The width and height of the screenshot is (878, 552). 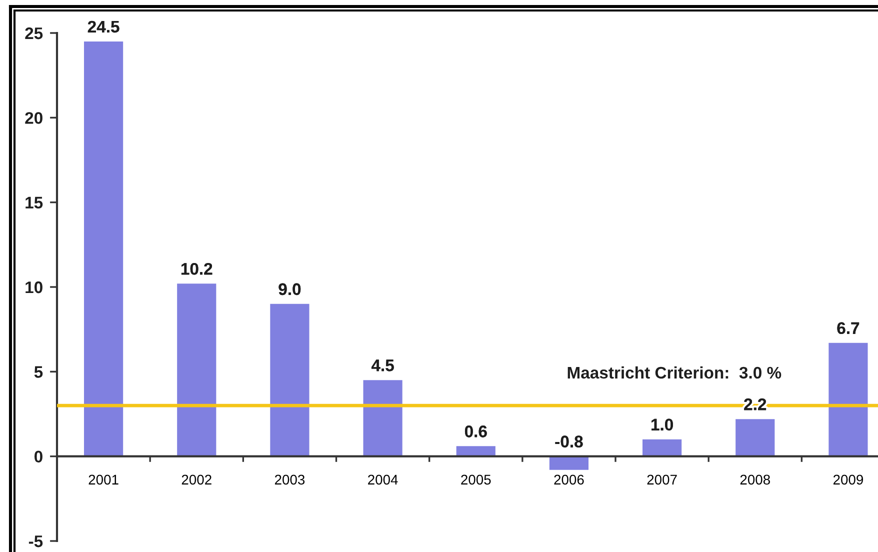 What do you see at coordinates (289, 479) in the screenshot?
I see `x-tick-label: 2003` at bounding box center [289, 479].